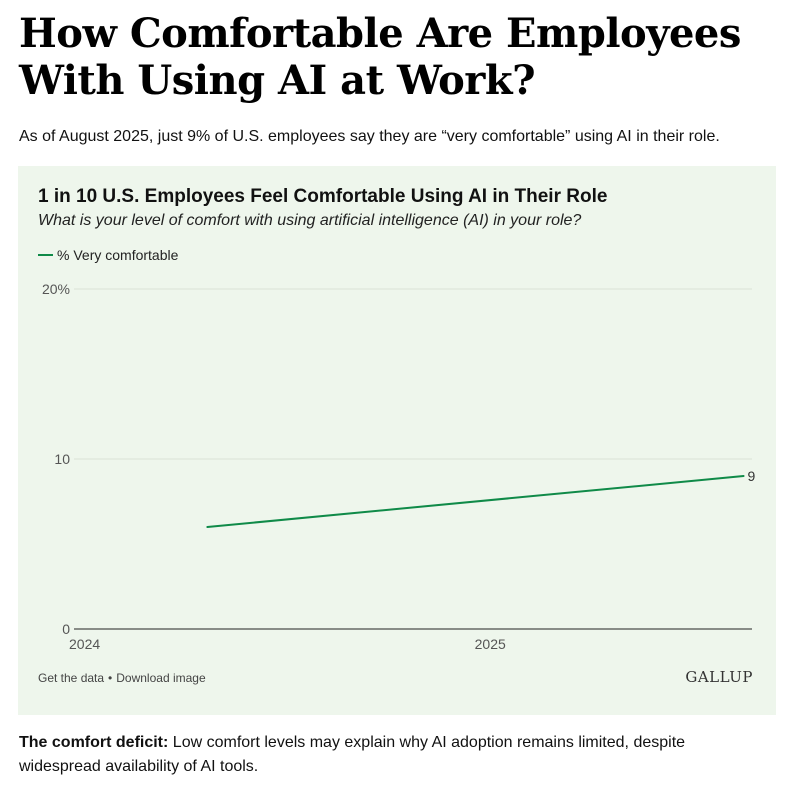 The width and height of the screenshot is (787, 785). What do you see at coordinates (277, 80) in the screenshot?
I see `headline-line-2: With Using AI at Work?` at bounding box center [277, 80].